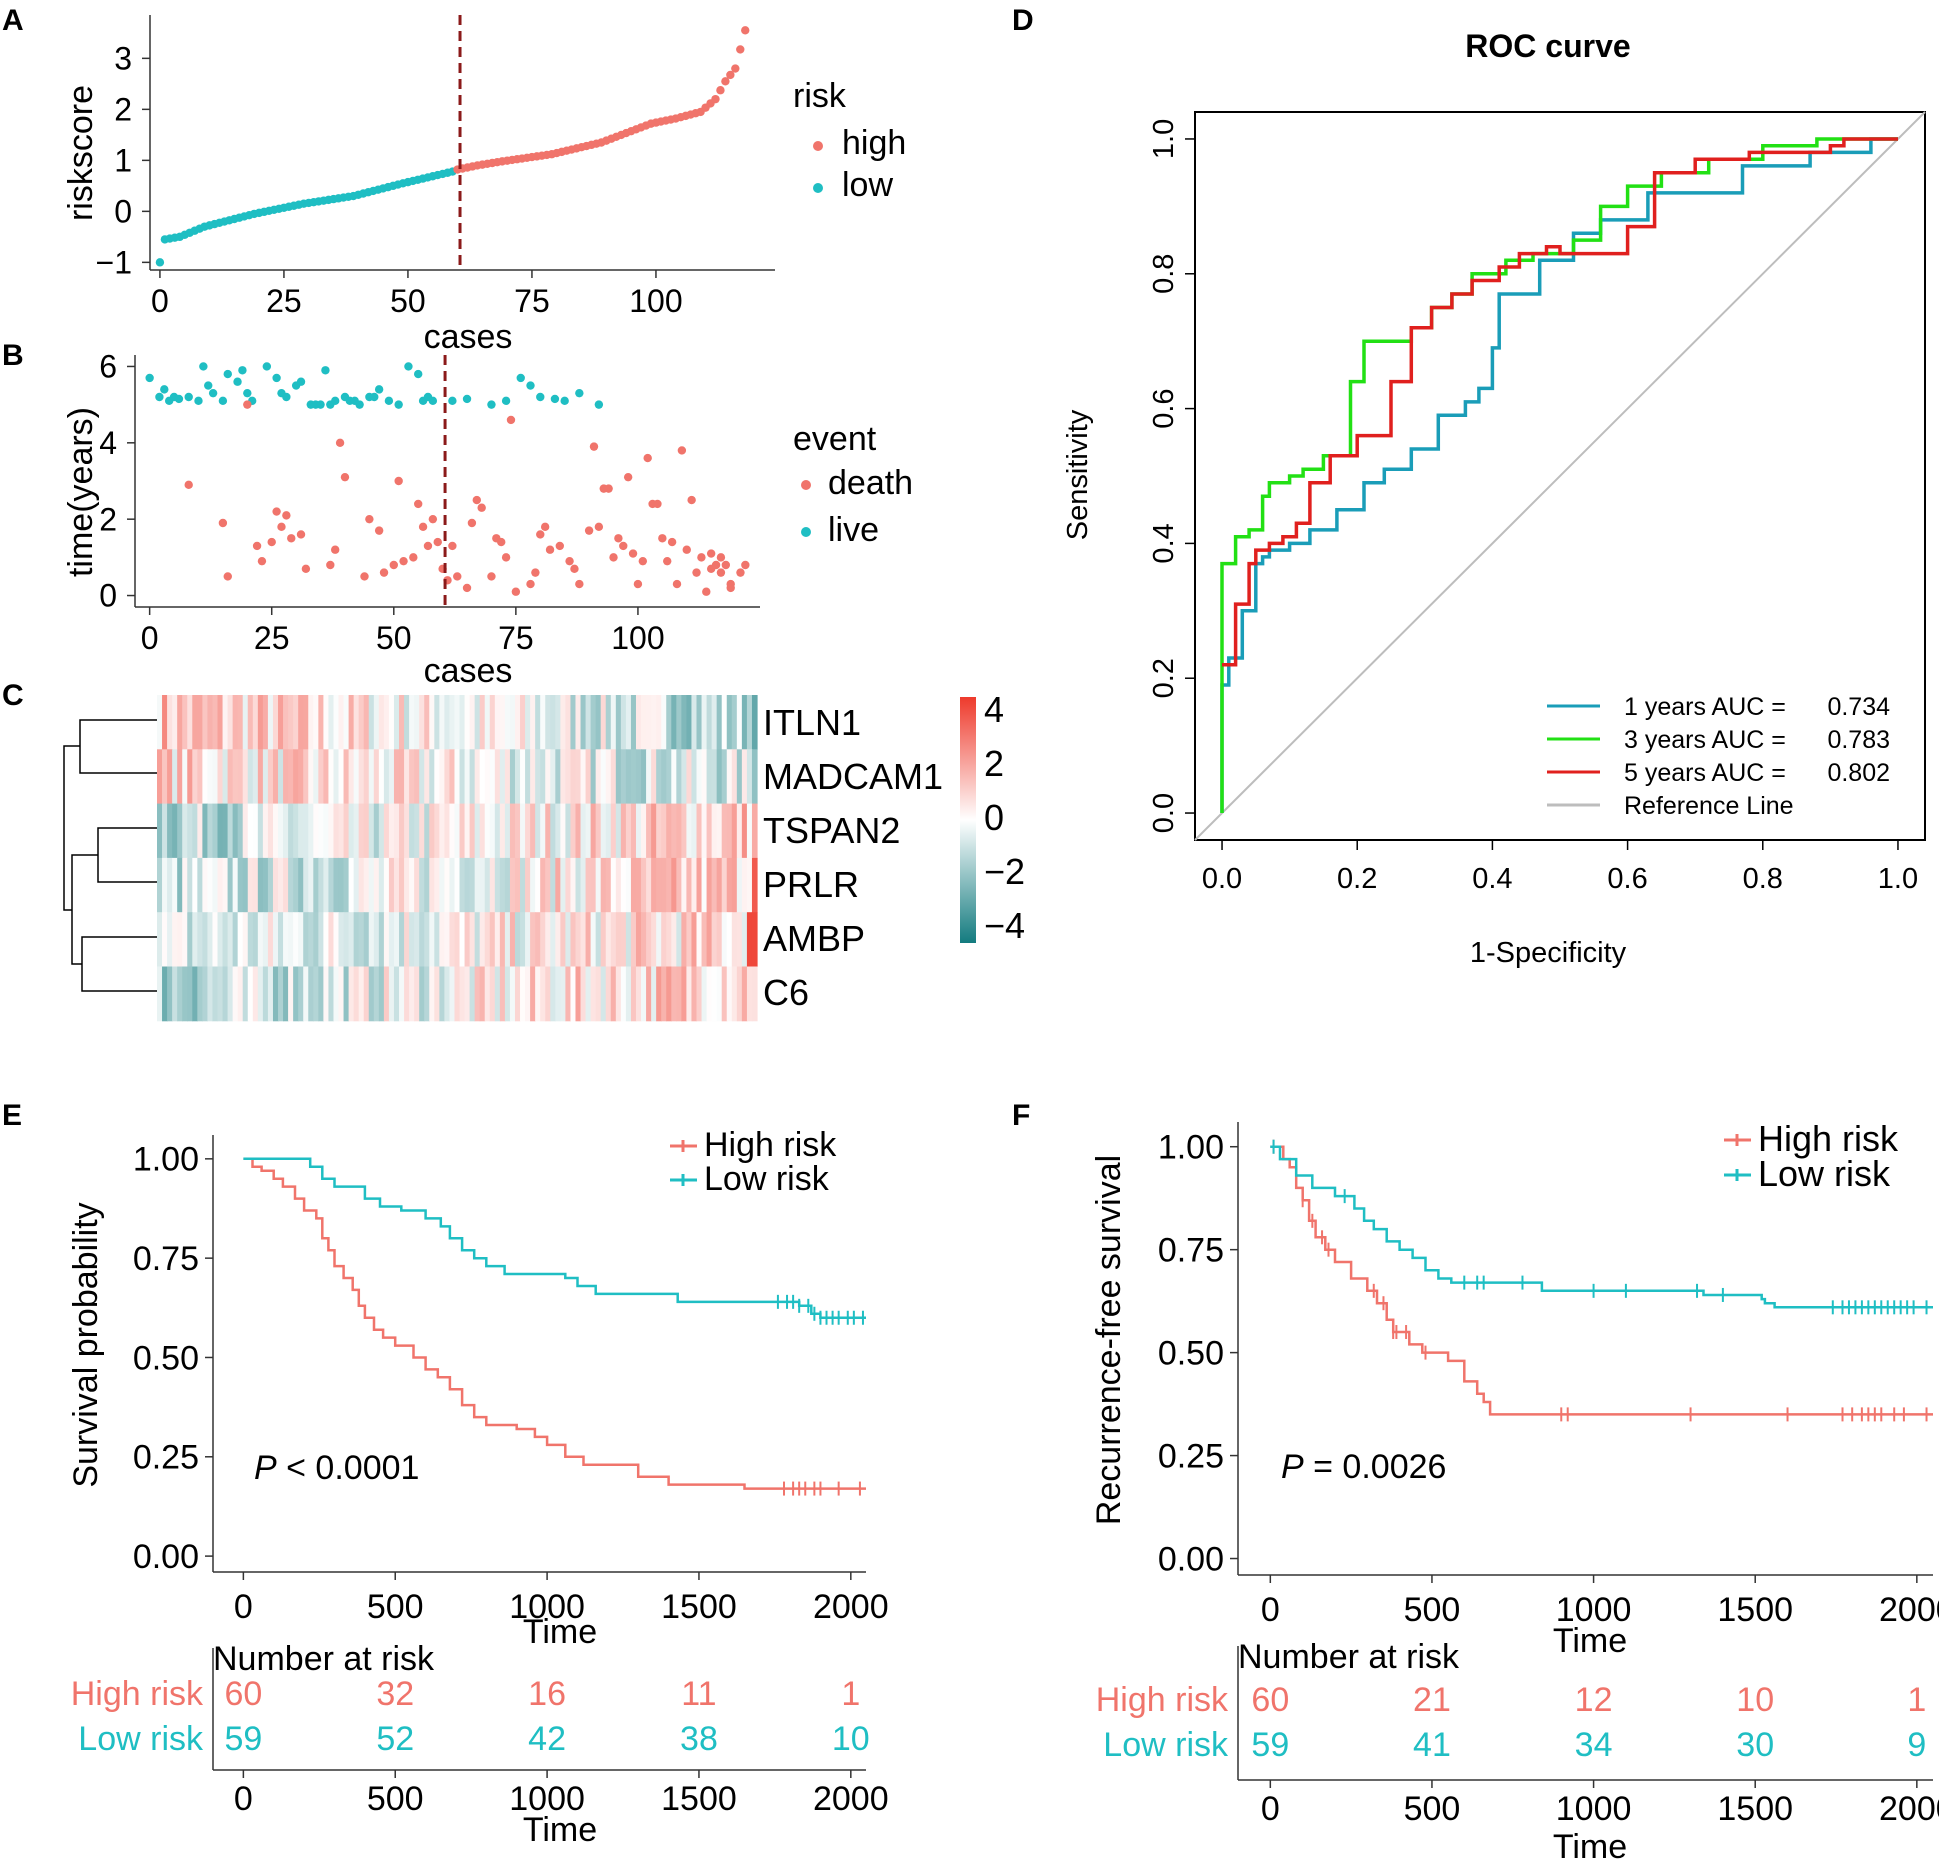  Describe the element at coordinates (806, 485) in the screenshot. I see `panel-b-legend-death-marker` at that location.